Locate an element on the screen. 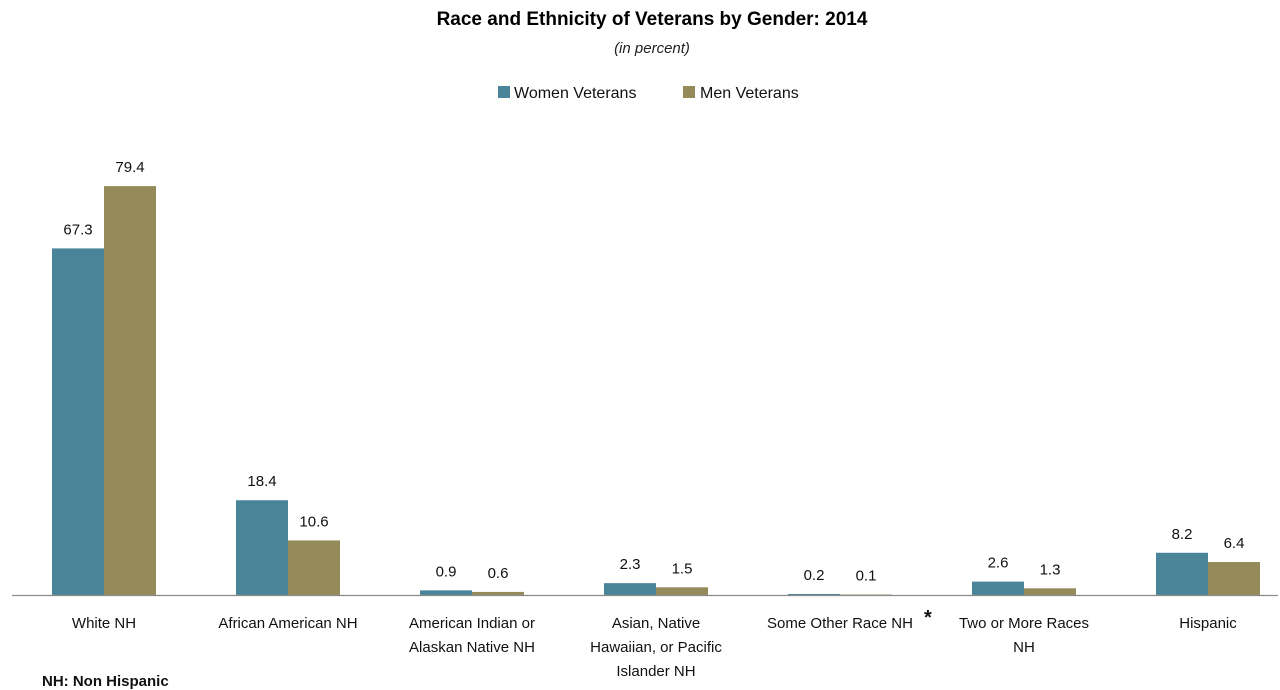 The image size is (1280, 690). x-tick-label-1: African American NH is located at coordinates (287, 623).